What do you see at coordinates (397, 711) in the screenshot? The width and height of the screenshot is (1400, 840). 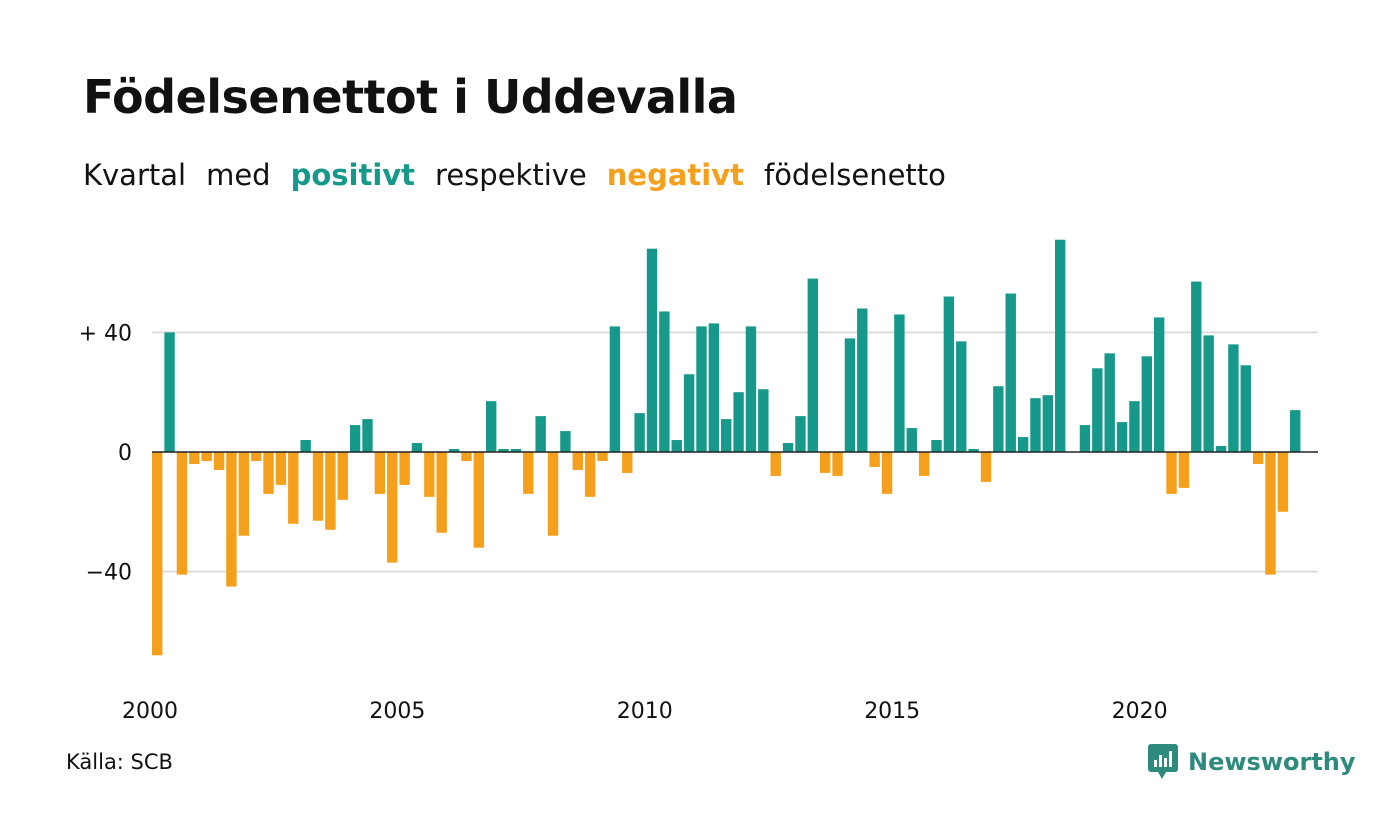 I see `x-tick-label: 2005` at bounding box center [397, 711].